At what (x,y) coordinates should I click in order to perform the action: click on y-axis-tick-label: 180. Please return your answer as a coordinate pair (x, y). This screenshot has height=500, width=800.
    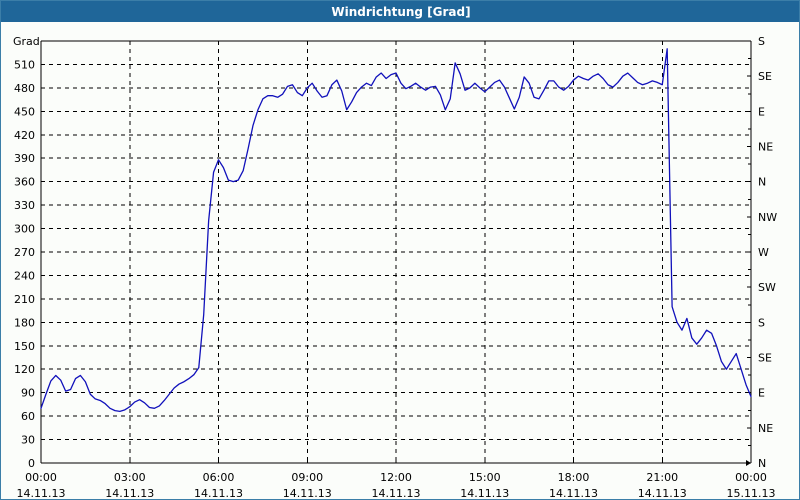
    Looking at the image, I should click on (24, 322).